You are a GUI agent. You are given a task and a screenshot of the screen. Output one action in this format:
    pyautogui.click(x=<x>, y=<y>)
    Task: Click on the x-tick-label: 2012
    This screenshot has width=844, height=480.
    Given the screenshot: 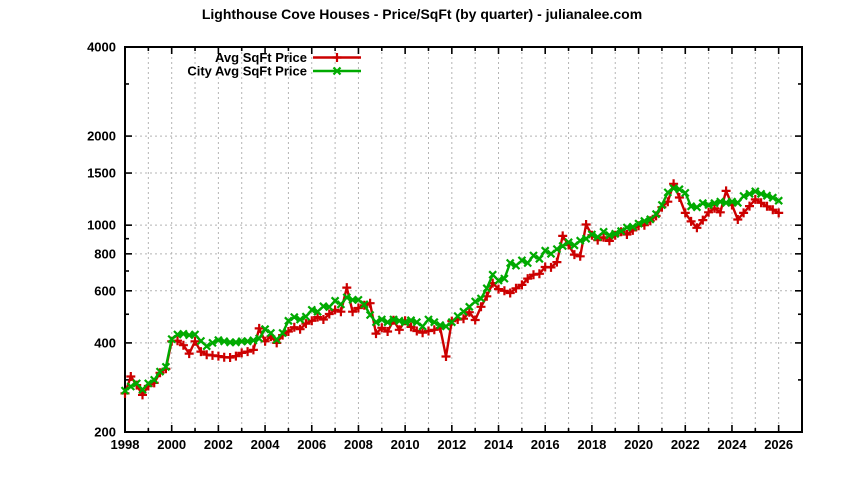 What is the action you would take?
    pyautogui.click(x=451, y=444)
    